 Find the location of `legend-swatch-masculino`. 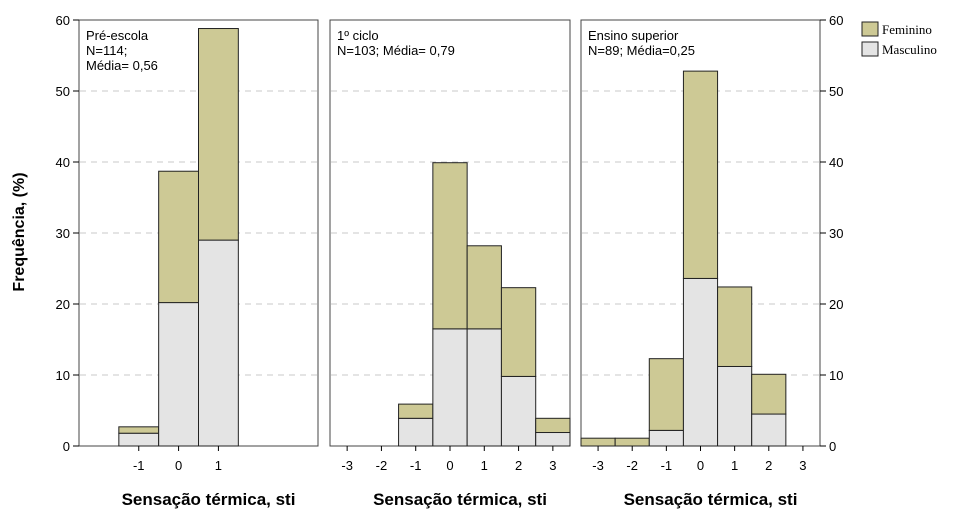

legend-swatch-masculino is located at coordinates (870, 49).